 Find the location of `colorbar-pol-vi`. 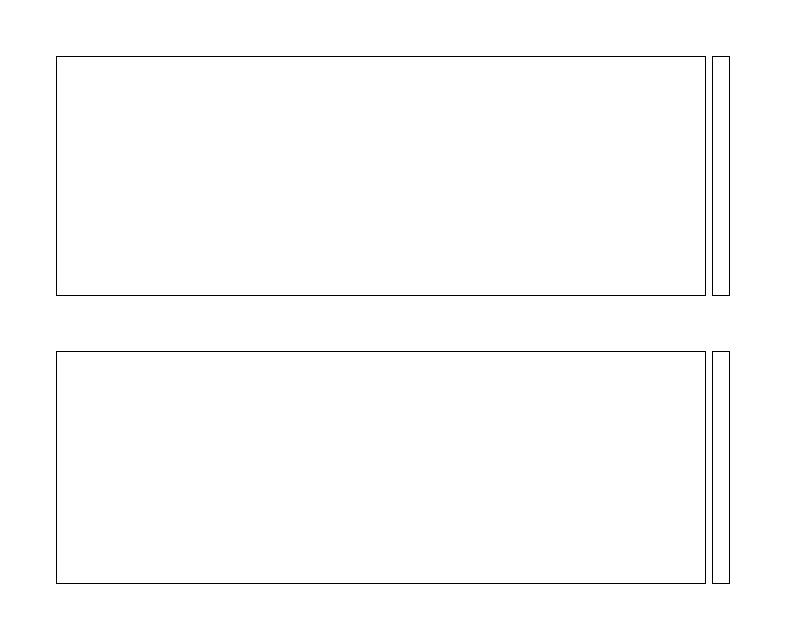

colorbar-pol-vi is located at coordinates (721, 467).